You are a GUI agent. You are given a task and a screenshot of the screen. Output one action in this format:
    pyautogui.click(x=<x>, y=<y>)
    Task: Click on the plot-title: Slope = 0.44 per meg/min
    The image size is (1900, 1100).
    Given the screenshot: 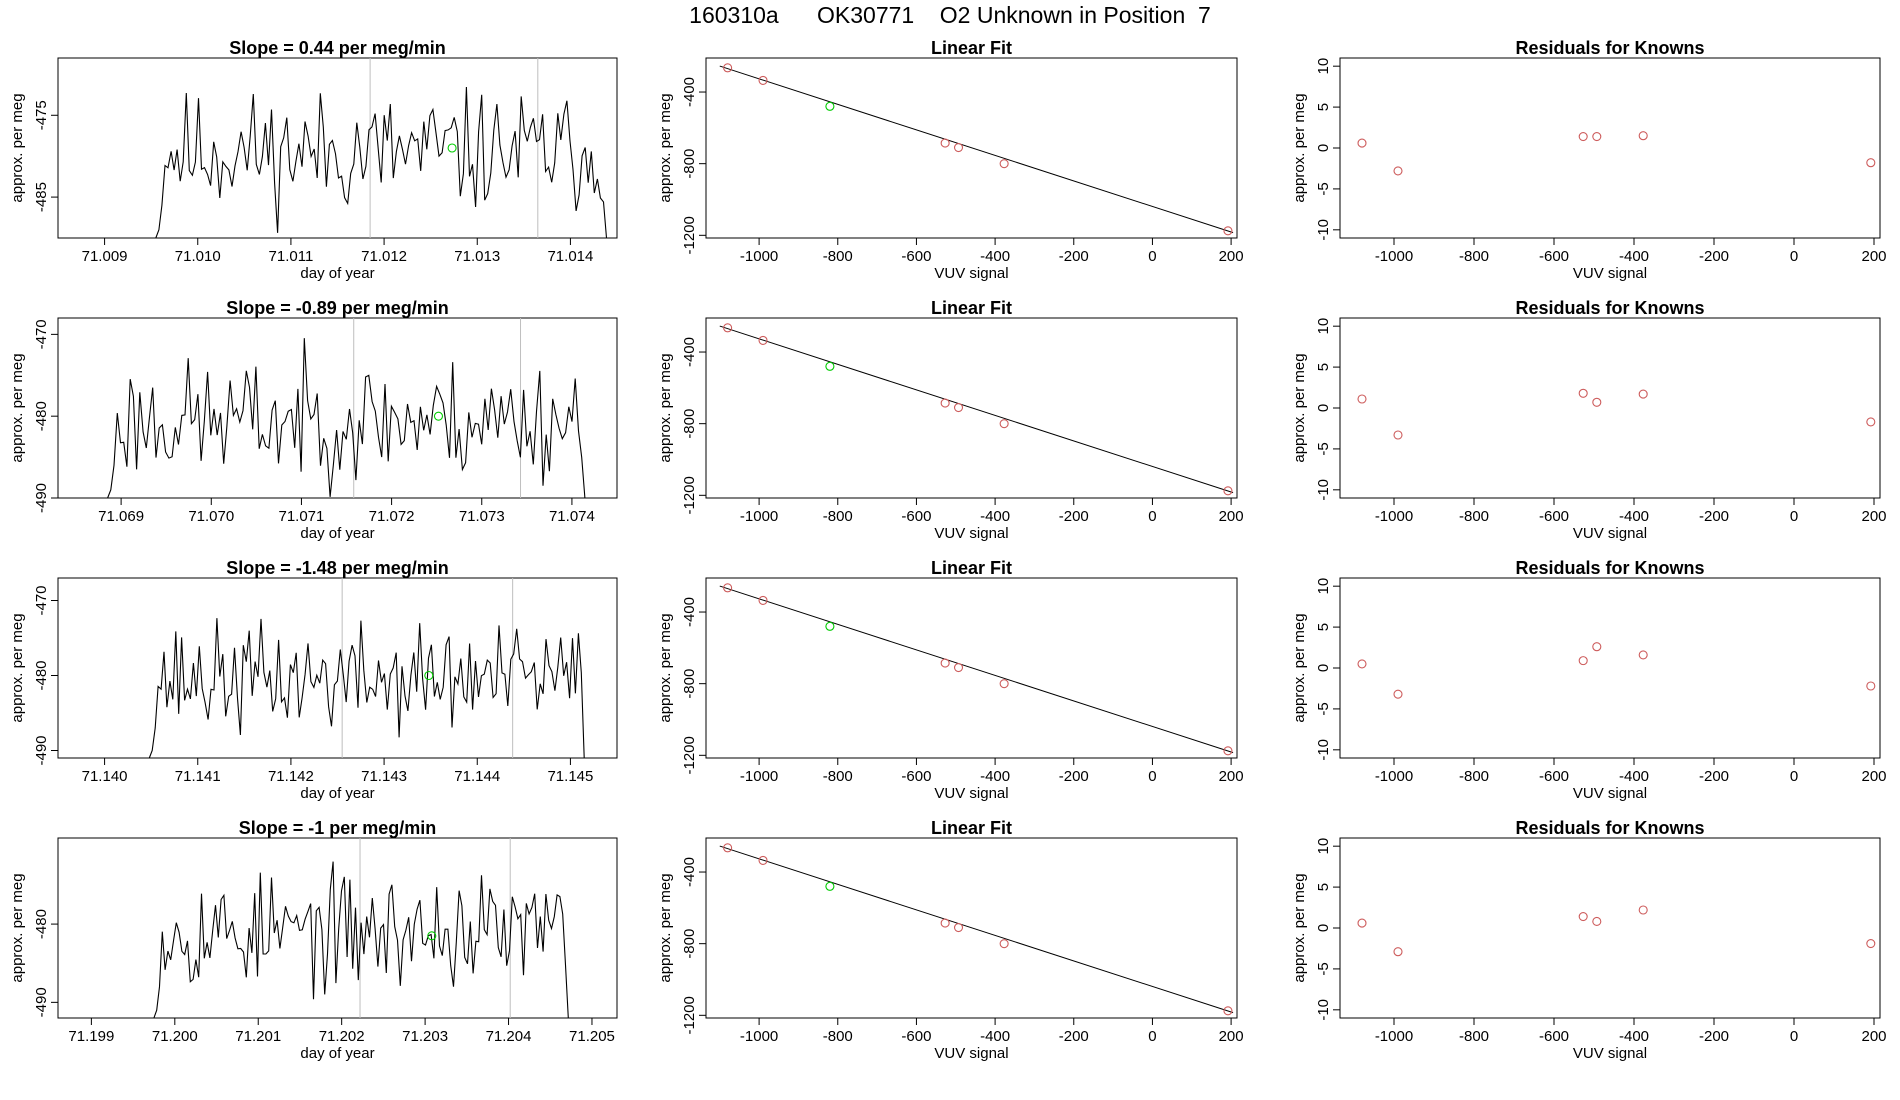 What is the action you would take?
    pyautogui.click(x=337, y=48)
    